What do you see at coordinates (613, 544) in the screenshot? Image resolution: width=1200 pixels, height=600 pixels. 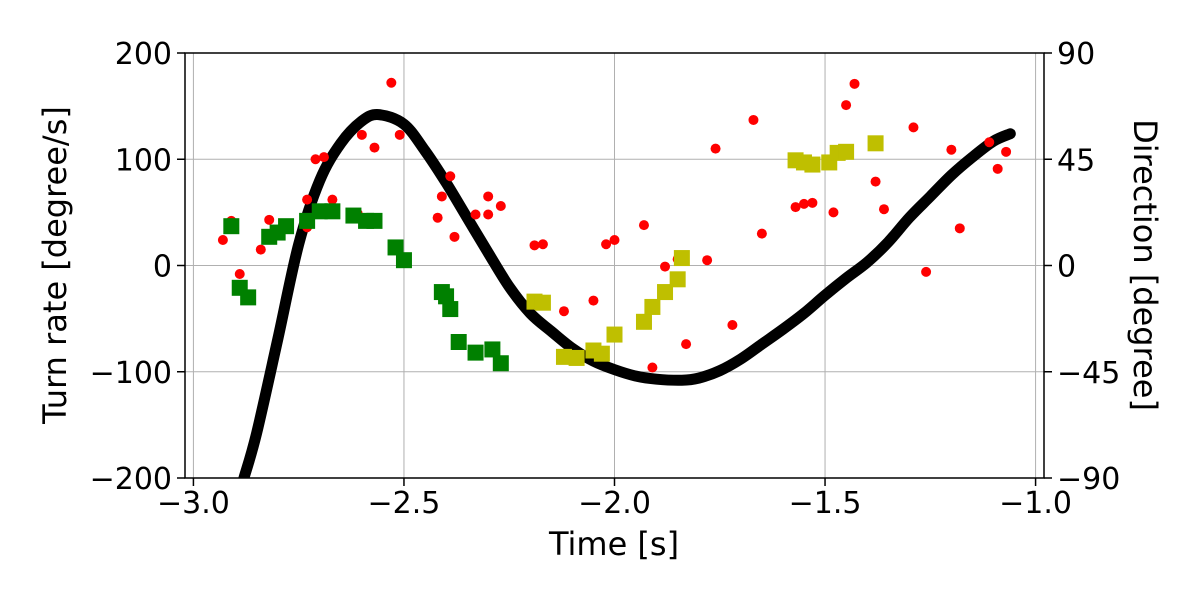 I see `x-axis-label: Time [s]` at bounding box center [613, 544].